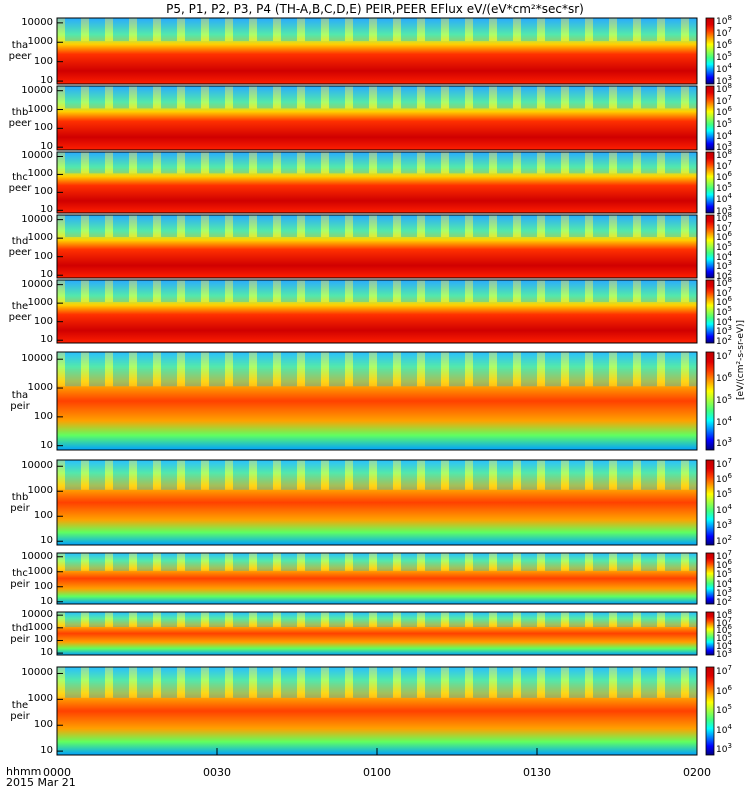 This screenshot has width=750, height=800. I want to click on panel-label: thc peir, so click(20, 579).